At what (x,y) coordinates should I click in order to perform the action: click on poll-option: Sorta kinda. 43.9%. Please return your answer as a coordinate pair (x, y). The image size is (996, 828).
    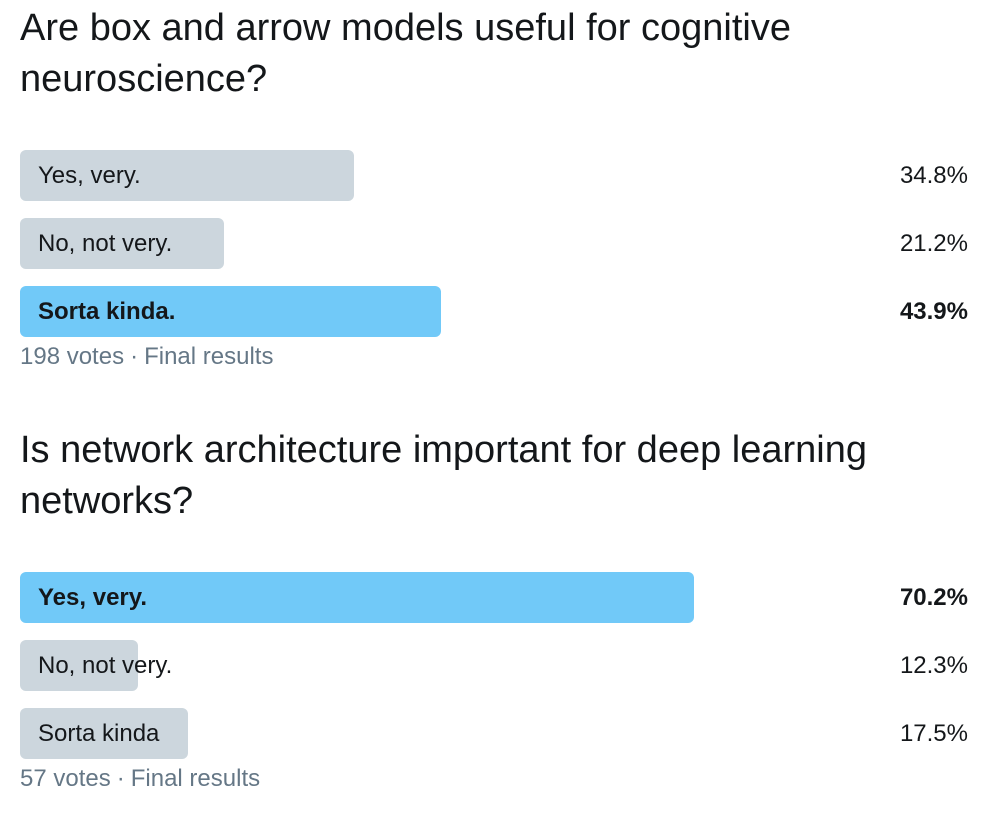
    Looking at the image, I should click on (494, 320).